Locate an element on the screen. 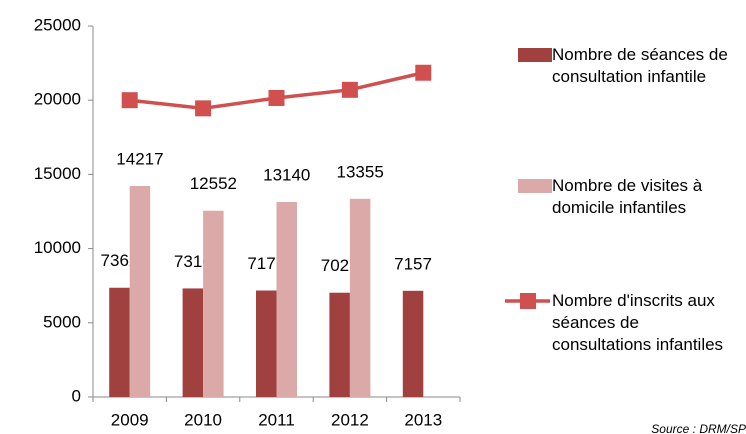 Image resolution: width=746 pixels, height=434 pixels. x-tick-label: 2010 is located at coordinates (203, 419).